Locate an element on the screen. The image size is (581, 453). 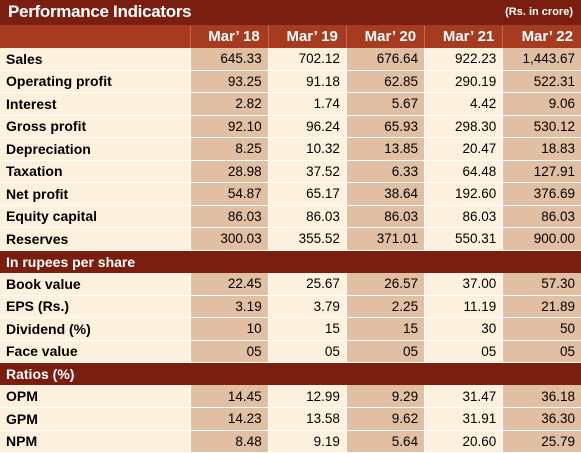
value-cell: 96.24 is located at coordinates (307, 126).